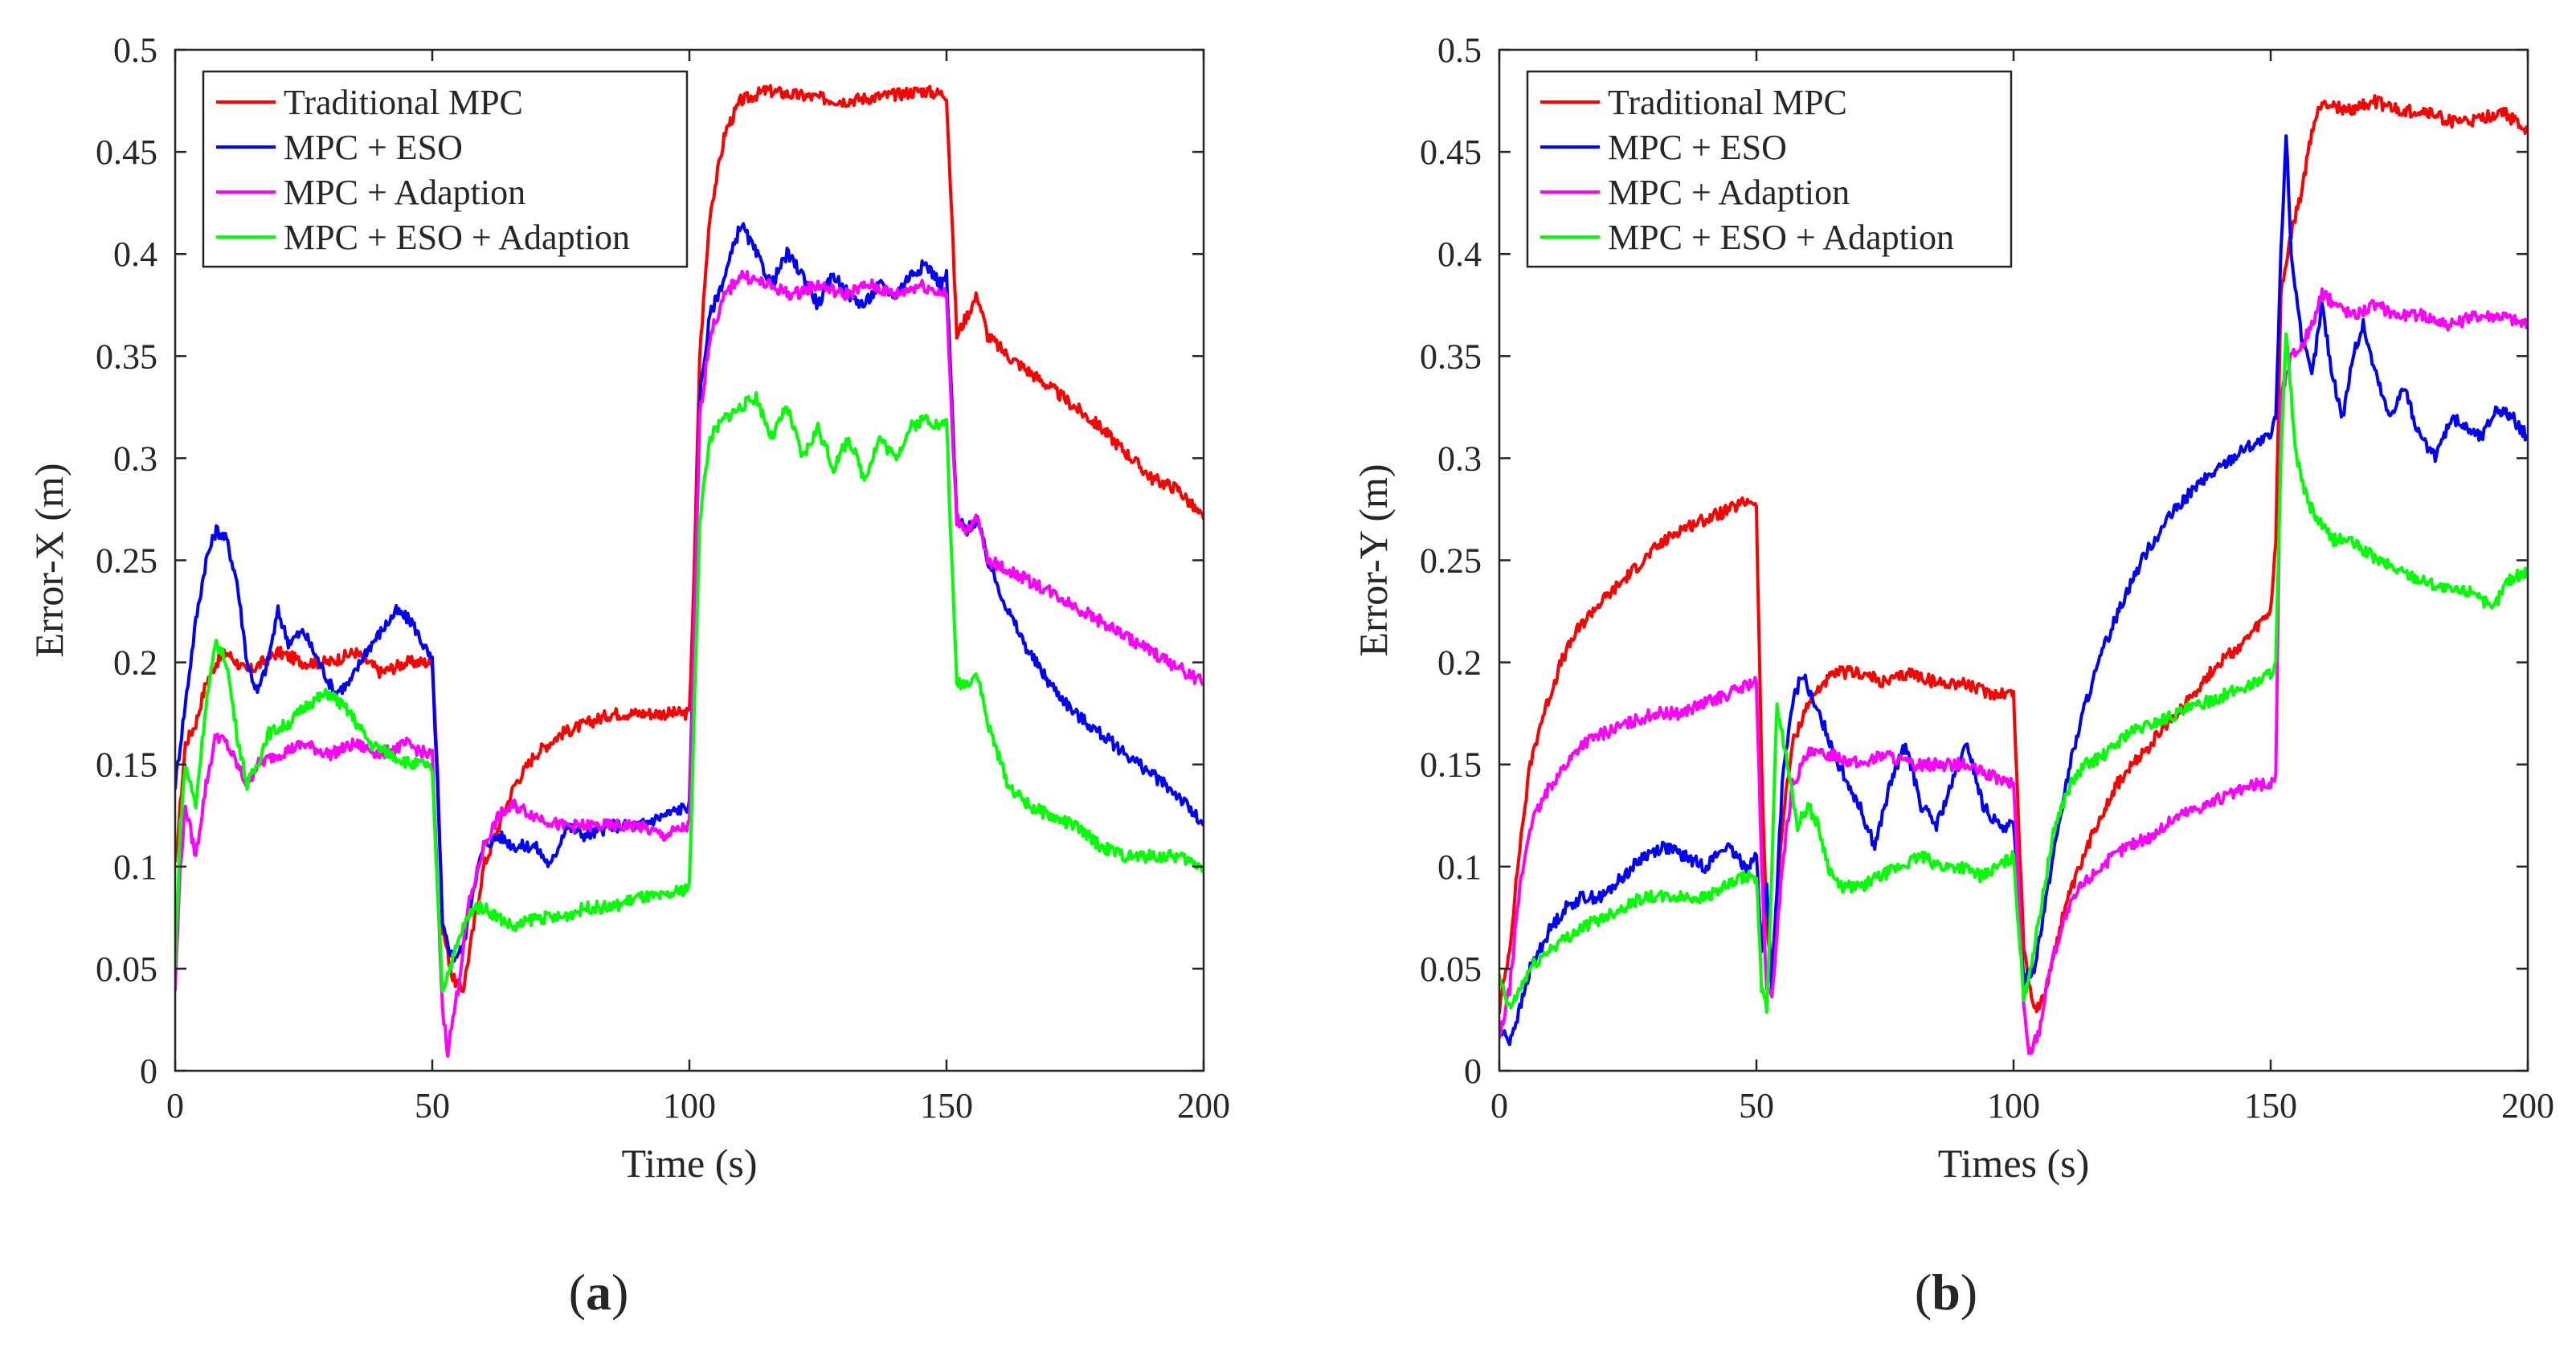 This screenshot has width=2576, height=1368. What do you see at coordinates (599, 1292) in the screenshot?
I see `panel-label: (a)` at bounding box center [599, 1292].